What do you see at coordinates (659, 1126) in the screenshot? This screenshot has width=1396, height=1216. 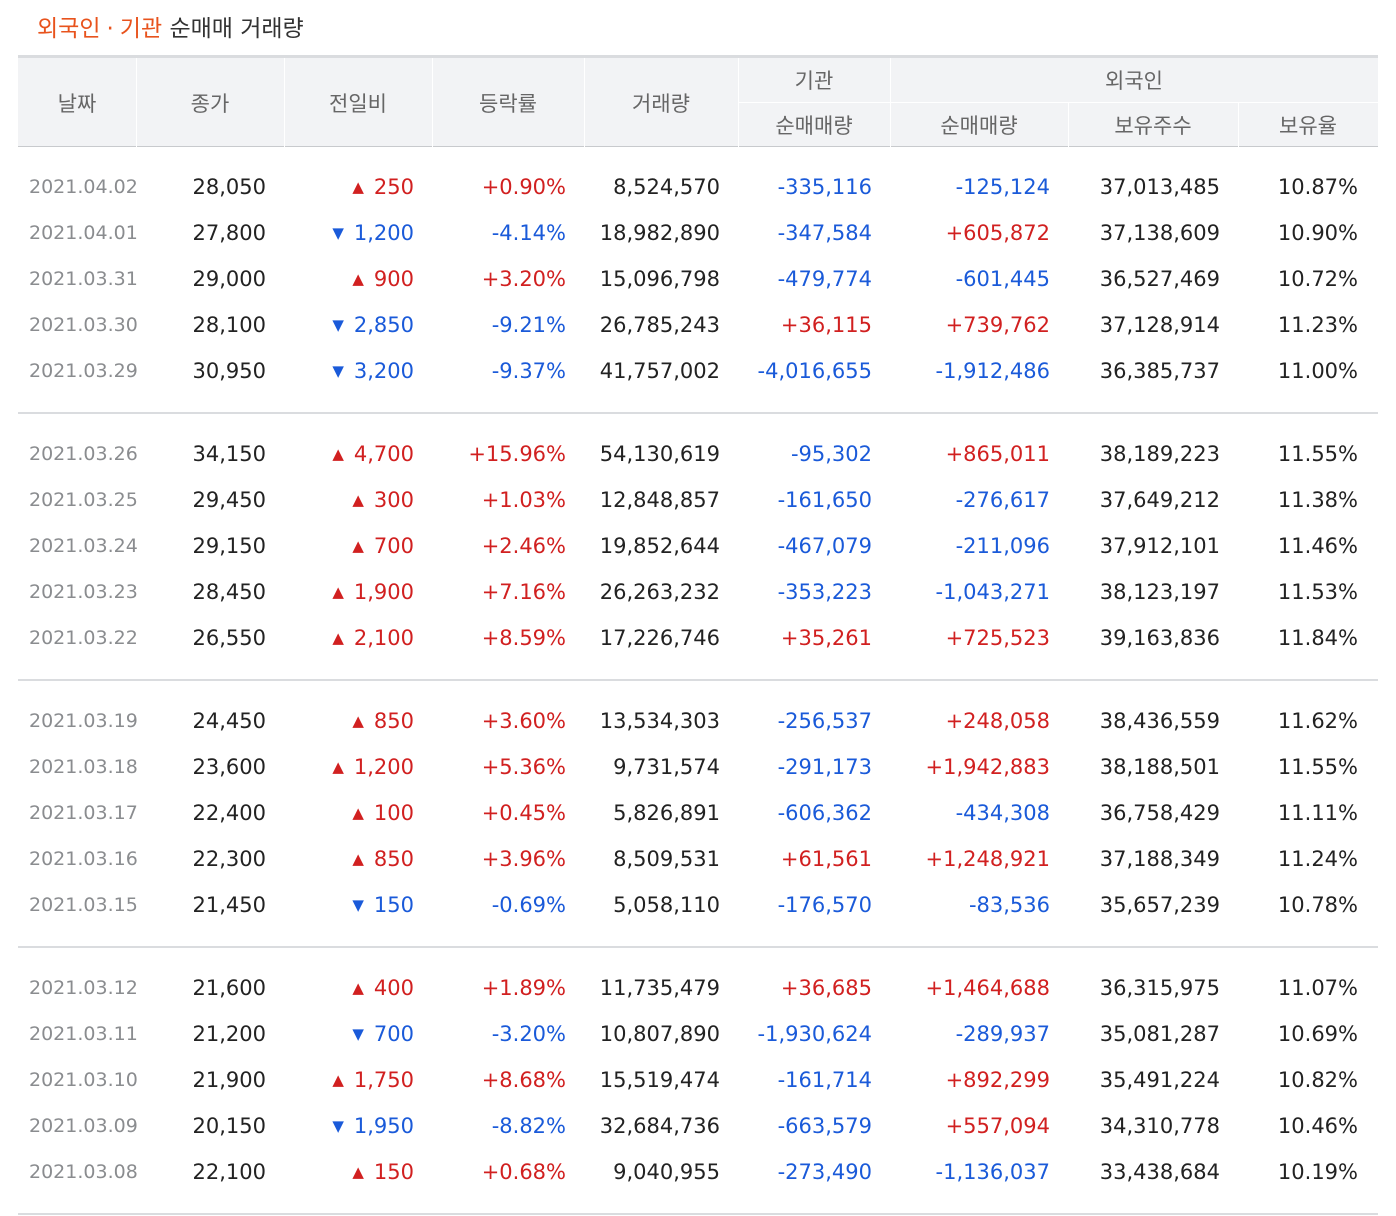 I see `cell-volume: 32,684,736` at bounding box center [659, 1126].